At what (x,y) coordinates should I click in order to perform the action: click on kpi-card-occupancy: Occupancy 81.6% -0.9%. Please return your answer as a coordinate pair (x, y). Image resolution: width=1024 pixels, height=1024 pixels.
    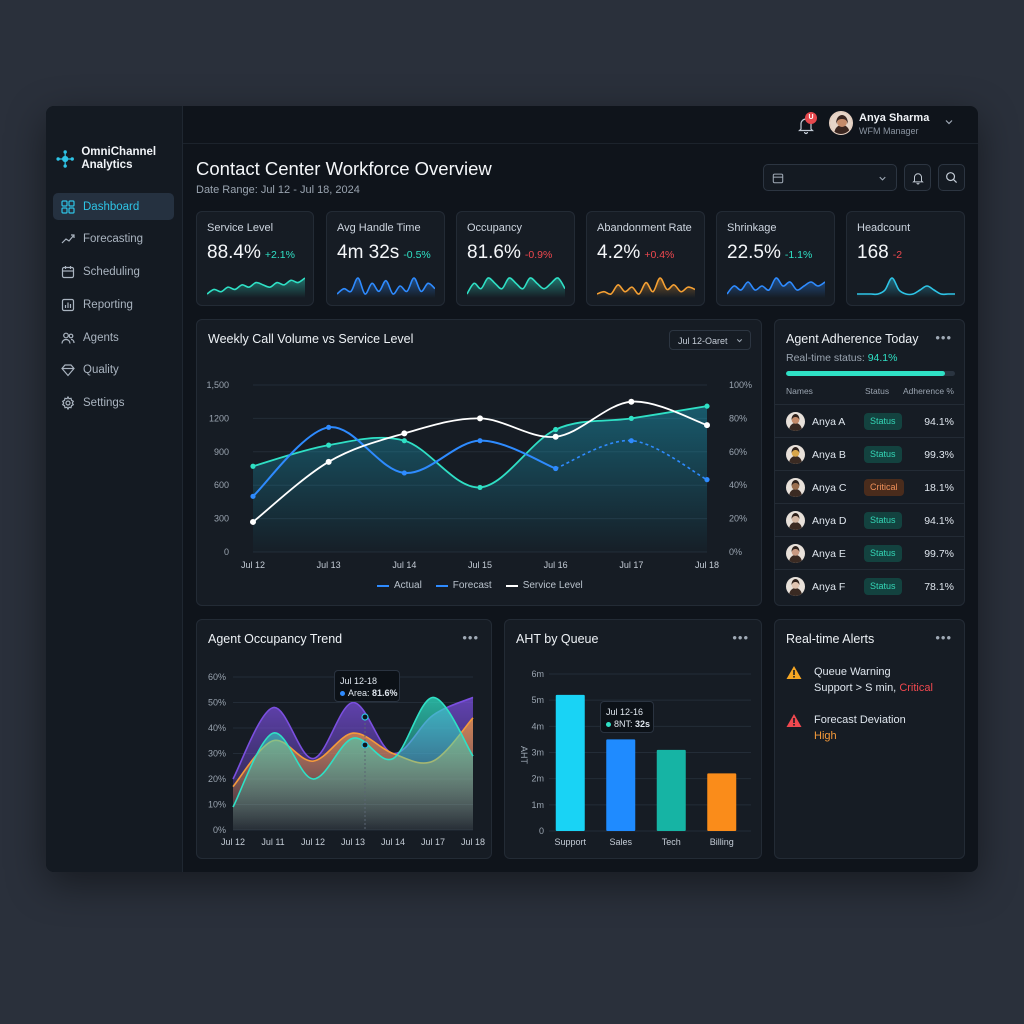
    Looking at the image, I should click on (515, 258).